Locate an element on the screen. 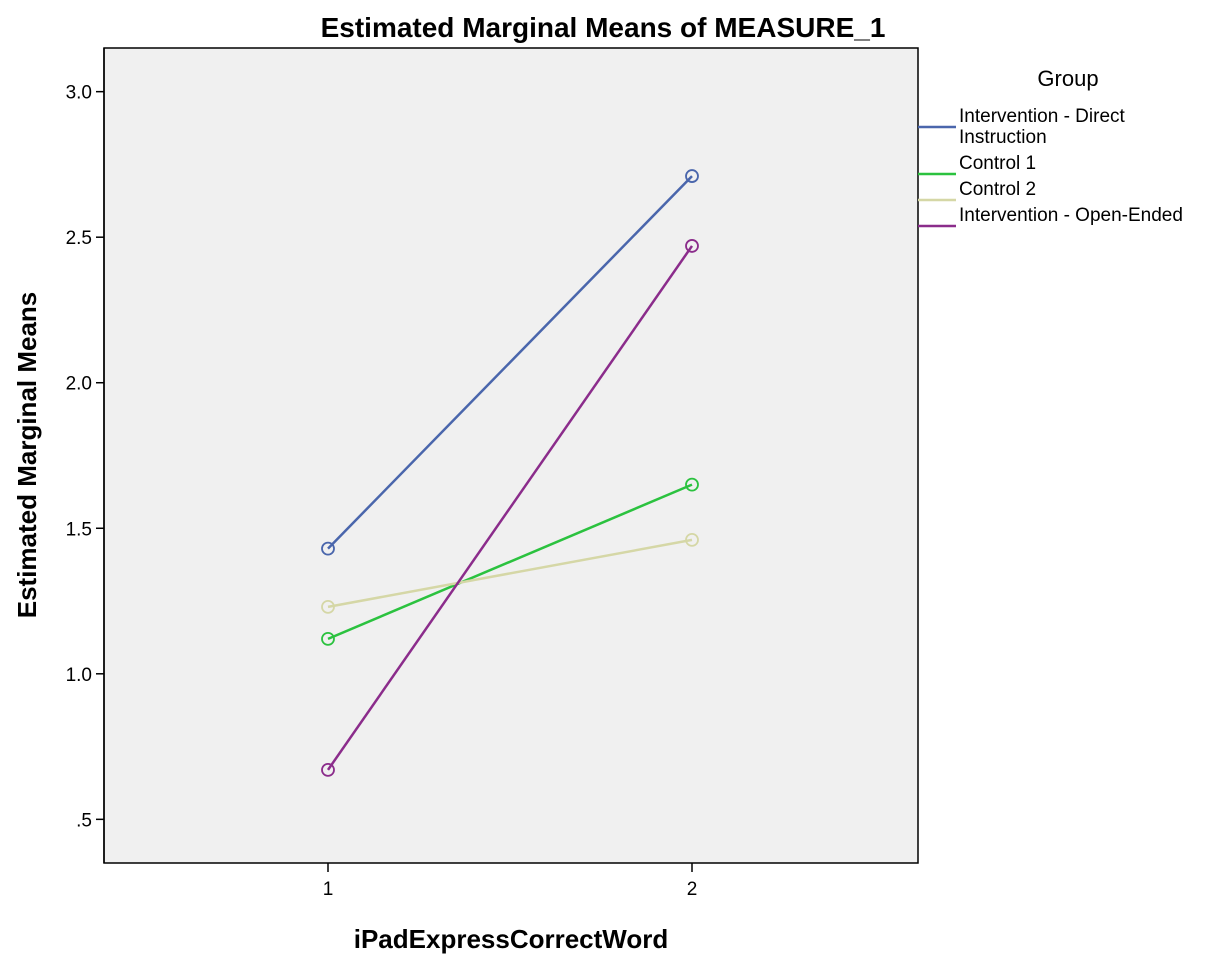 This screenshot has height=959, width=1228. x-tick-label: 1 is located at coordinates (328, 889).